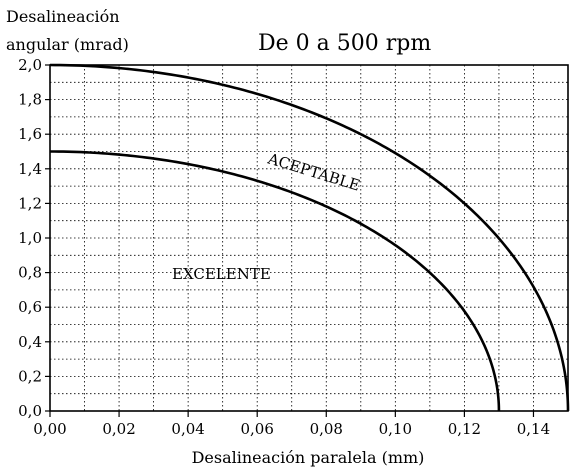 This screenshot has width=570, height=471. I want to click on y-tick-label: 2,0, so click(30, 65).